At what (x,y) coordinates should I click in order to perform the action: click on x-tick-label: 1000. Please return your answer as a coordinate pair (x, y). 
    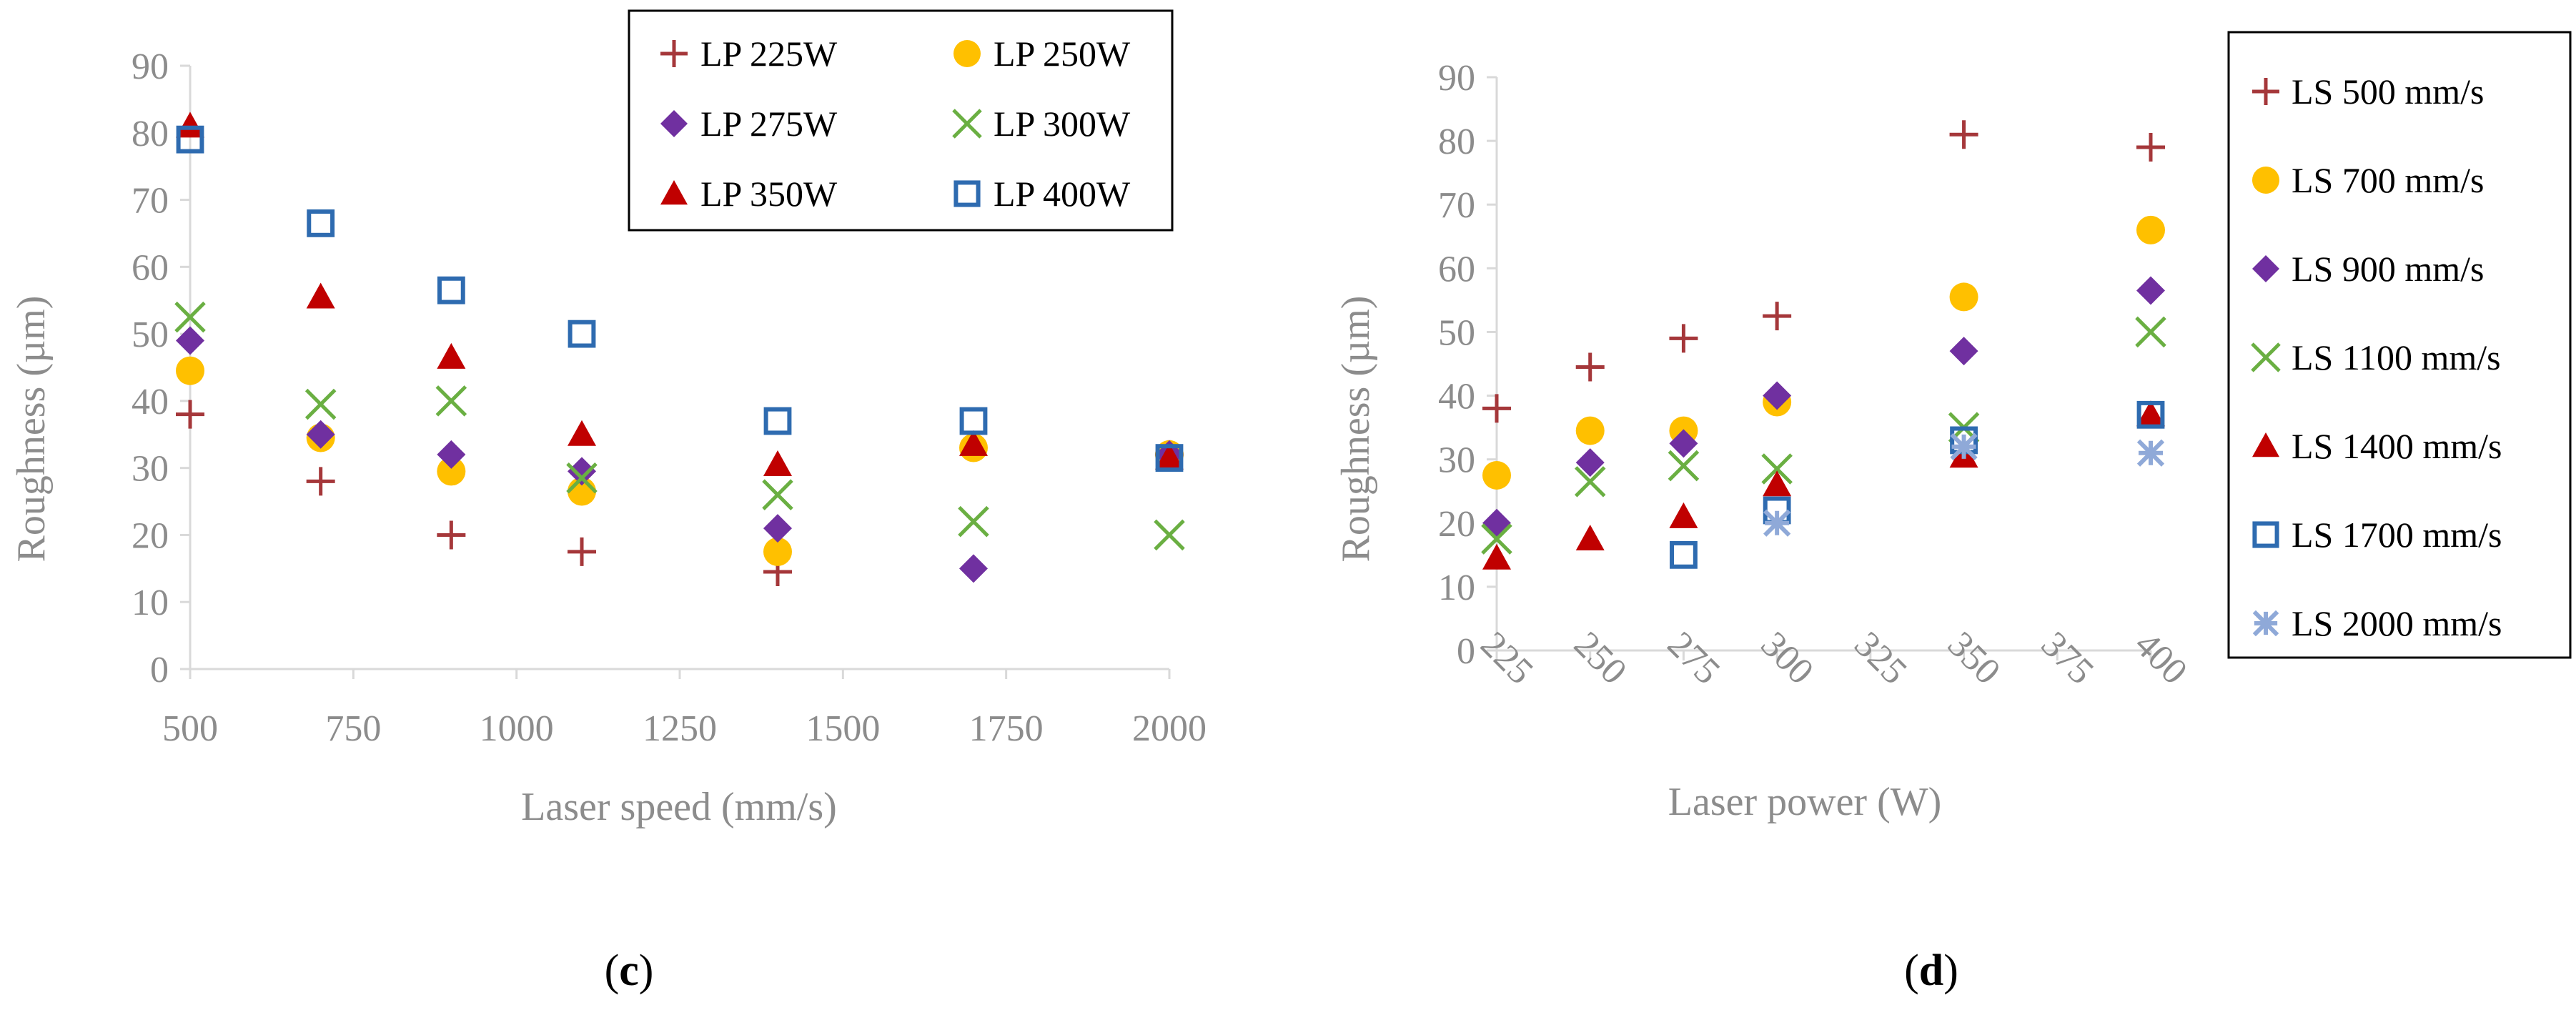
    Looking at the image, I should click on (517, 729).